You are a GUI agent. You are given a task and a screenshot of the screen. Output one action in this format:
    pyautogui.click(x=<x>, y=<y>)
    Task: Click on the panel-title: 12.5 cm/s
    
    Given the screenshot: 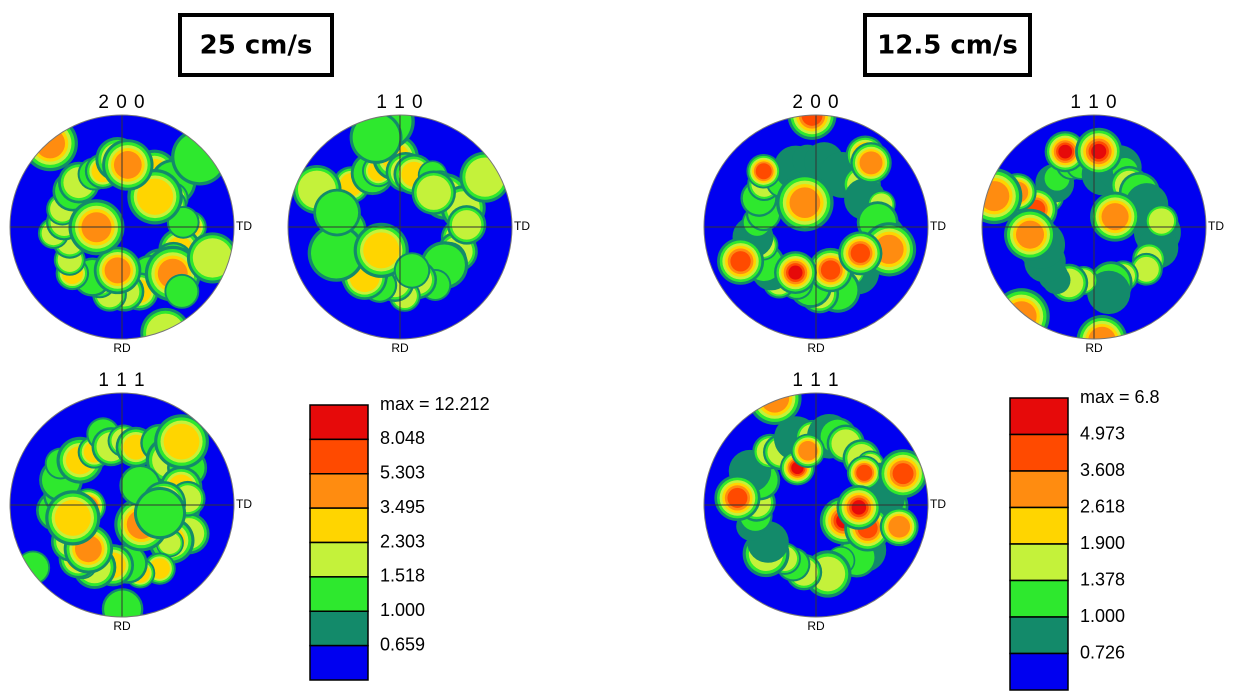 What is the action you would take?
    pyautogui.click(x=947, y=46)
    